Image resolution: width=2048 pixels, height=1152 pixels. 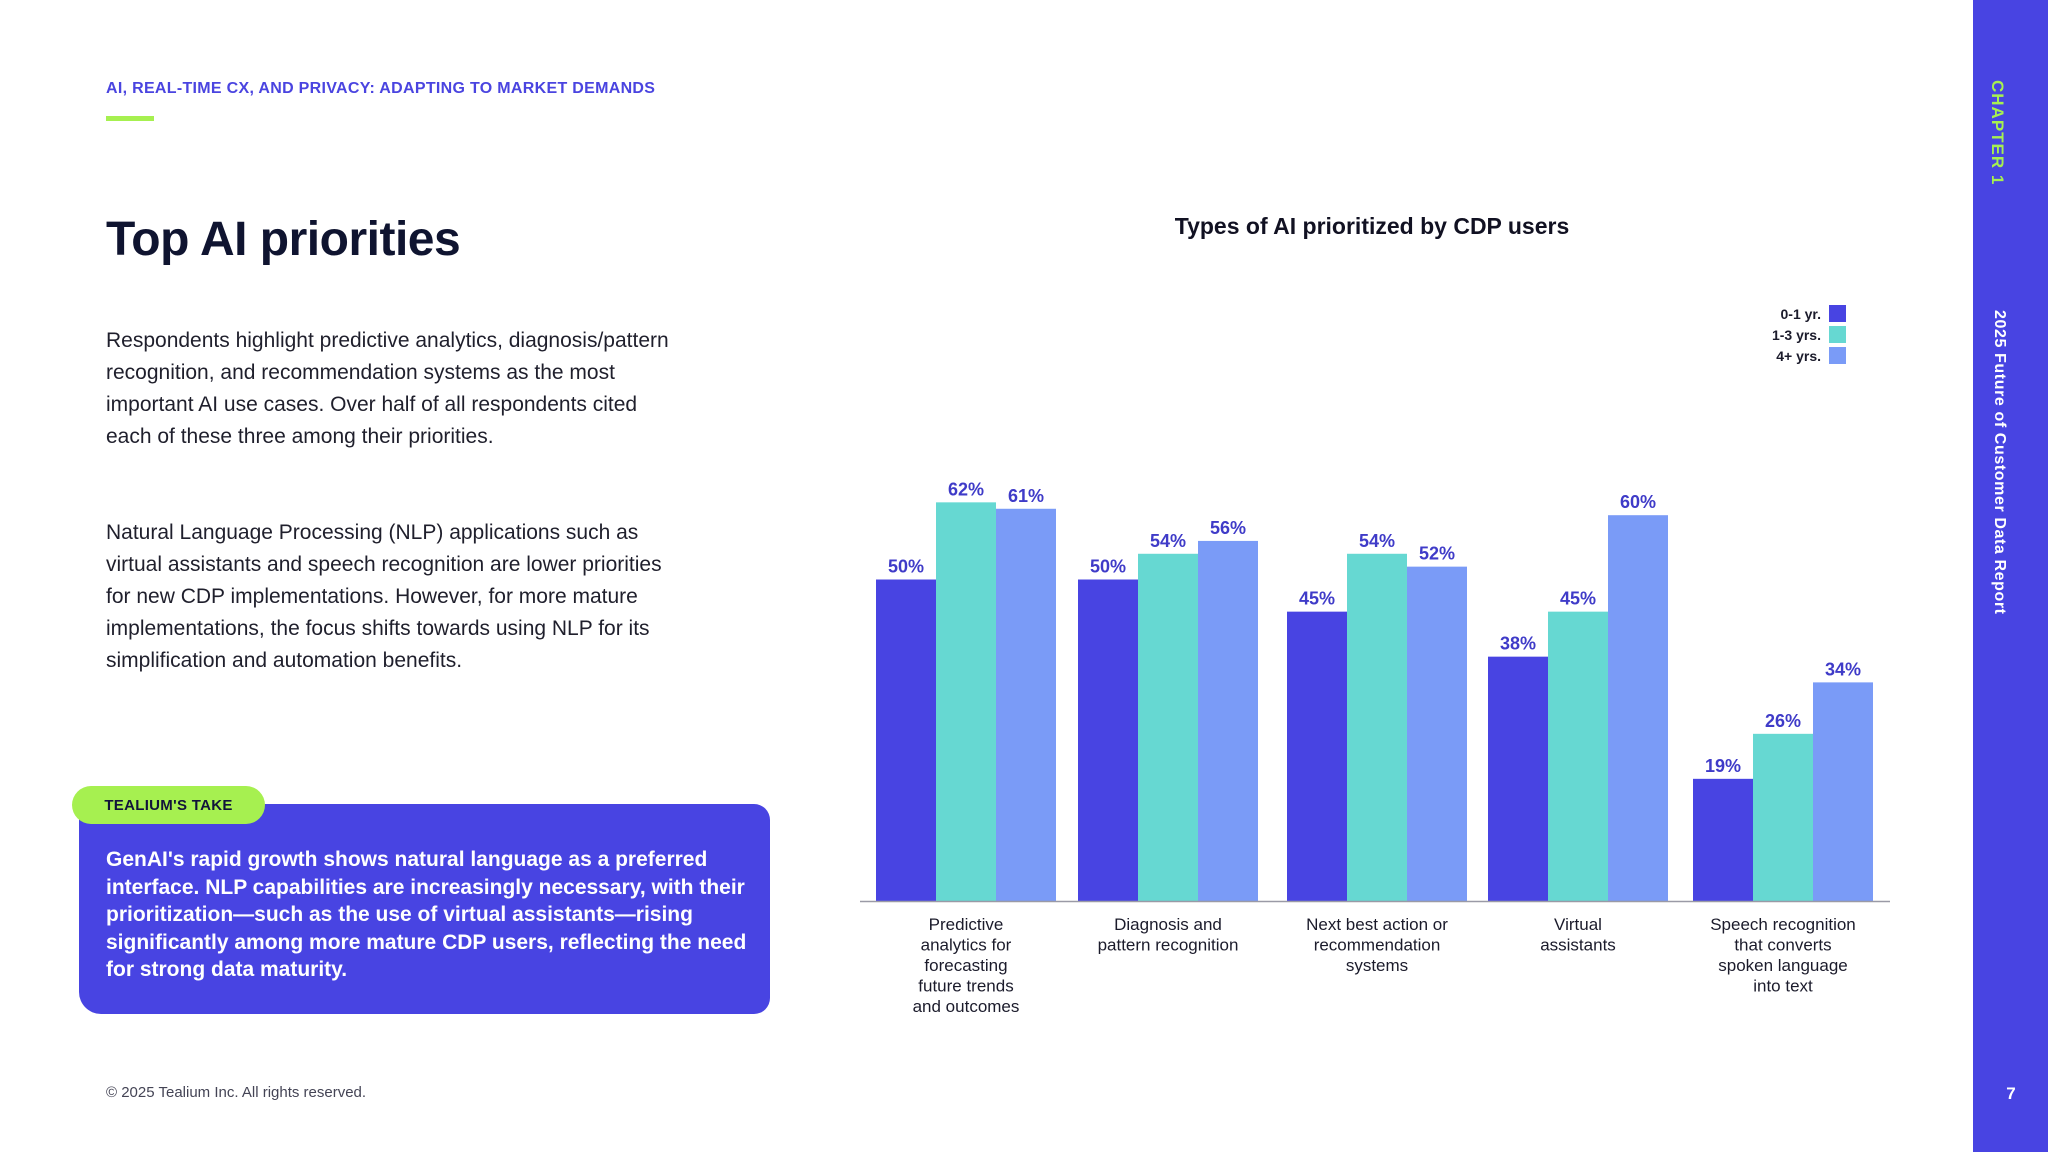 I want to click on category-label-5: that converts, so click(x=1782, y=945).